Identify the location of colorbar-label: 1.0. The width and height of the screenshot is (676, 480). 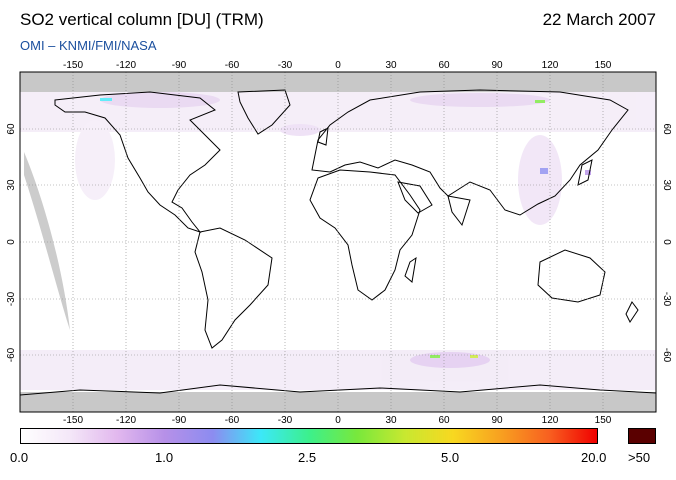
(164, 457).